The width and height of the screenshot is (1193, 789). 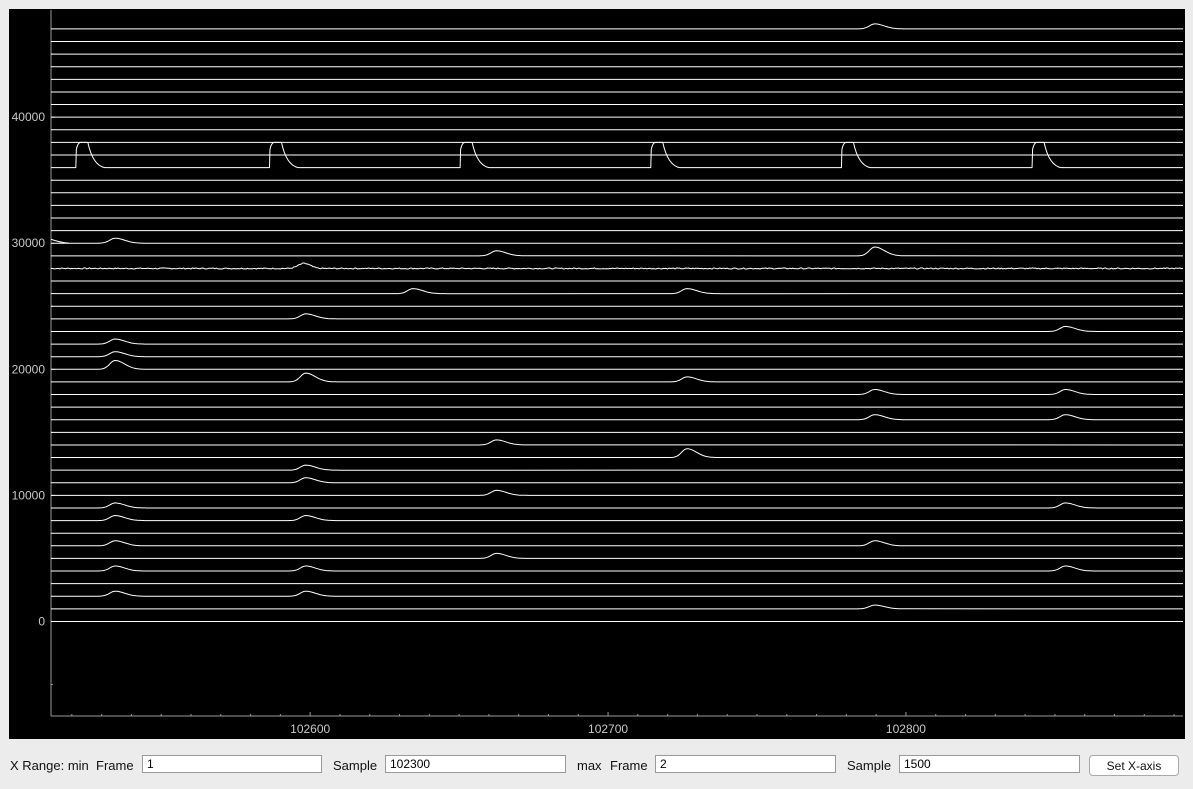 What do you see at coordinates (29, 117) in the screenshot?
I see `y-tick-label: 40000` at bounding box center [29, 117].